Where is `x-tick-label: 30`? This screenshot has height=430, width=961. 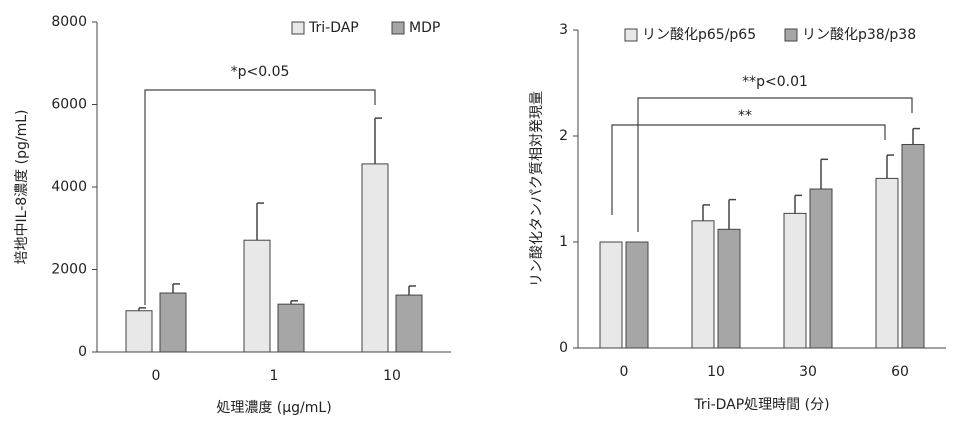
x-tick-label: 30 is located at coordinates (808, 372).